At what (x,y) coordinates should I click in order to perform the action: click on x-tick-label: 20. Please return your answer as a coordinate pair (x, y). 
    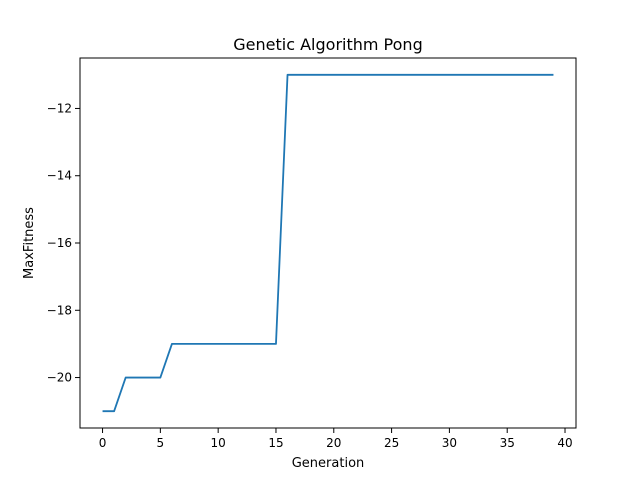
    Looking at the image, I should click on (333, 443).